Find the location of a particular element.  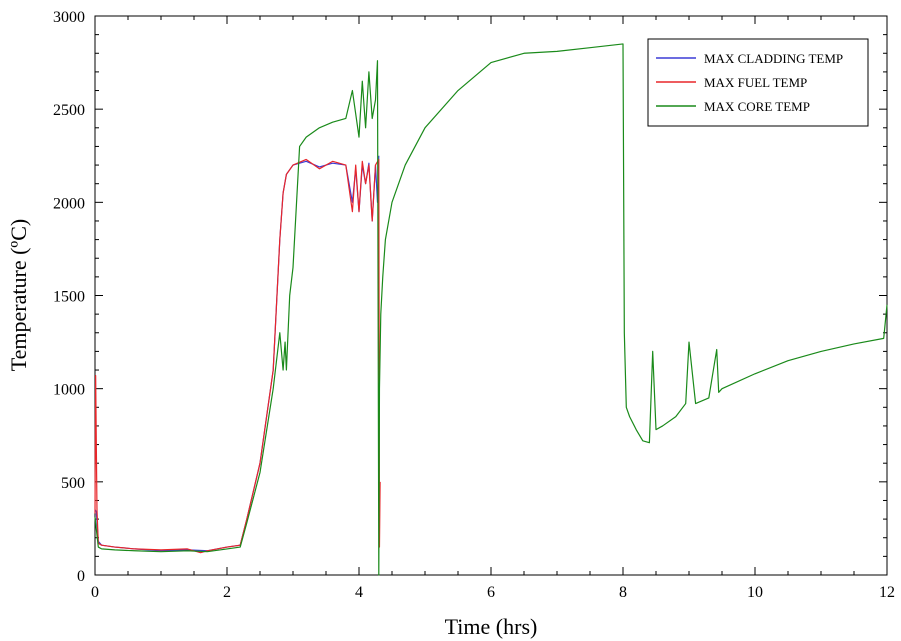

y-tick-label: 500 is located at coordinates (73, 483).